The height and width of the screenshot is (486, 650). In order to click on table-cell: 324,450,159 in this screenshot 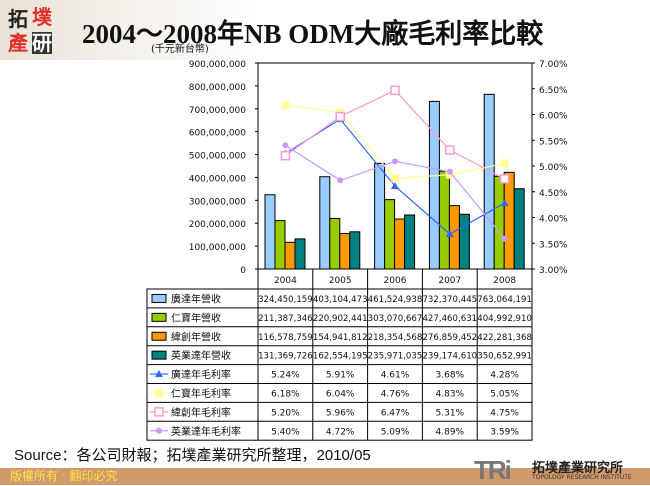, I will do `click(285, 300)`.